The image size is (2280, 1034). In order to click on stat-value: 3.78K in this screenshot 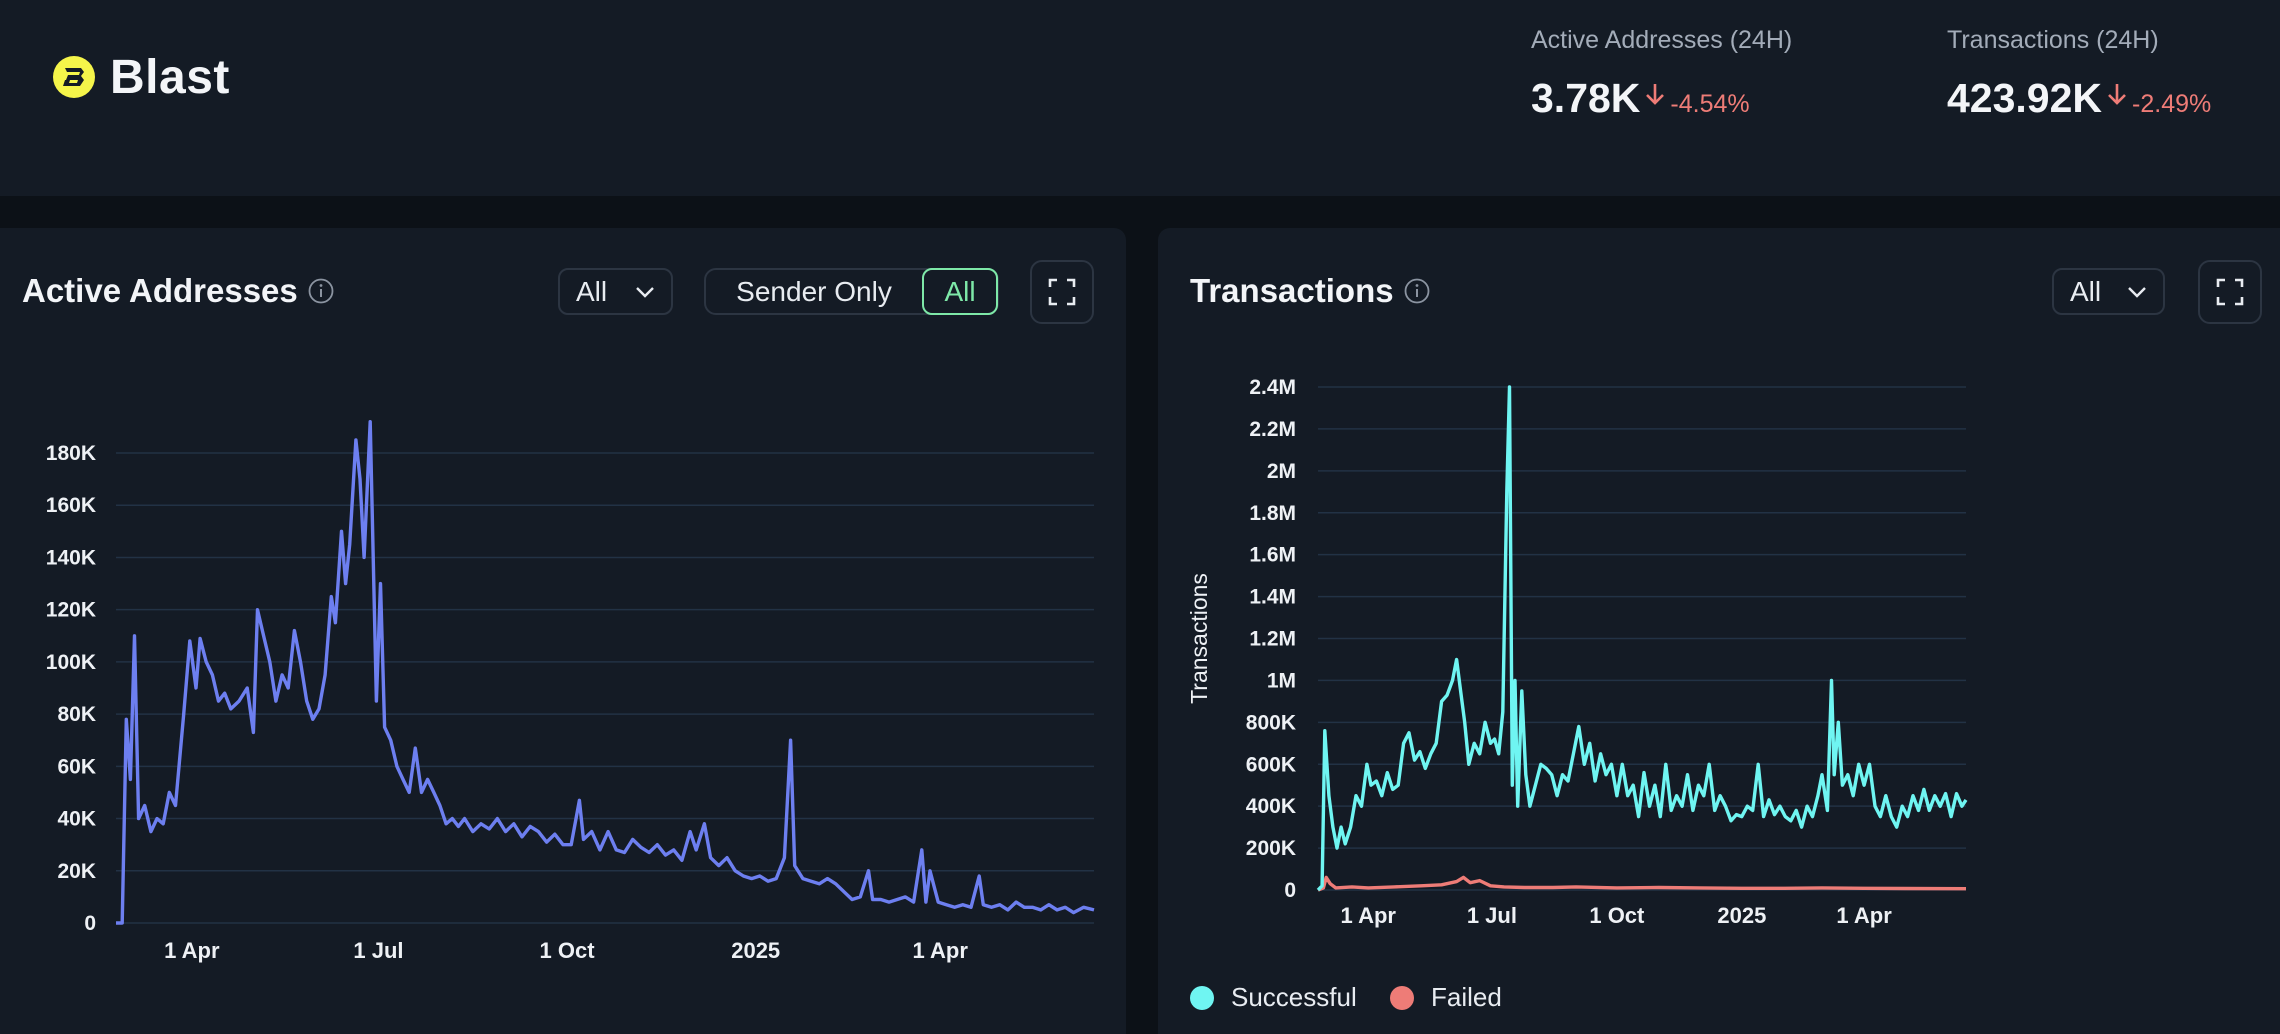, I will do `click(1586, 98)`.